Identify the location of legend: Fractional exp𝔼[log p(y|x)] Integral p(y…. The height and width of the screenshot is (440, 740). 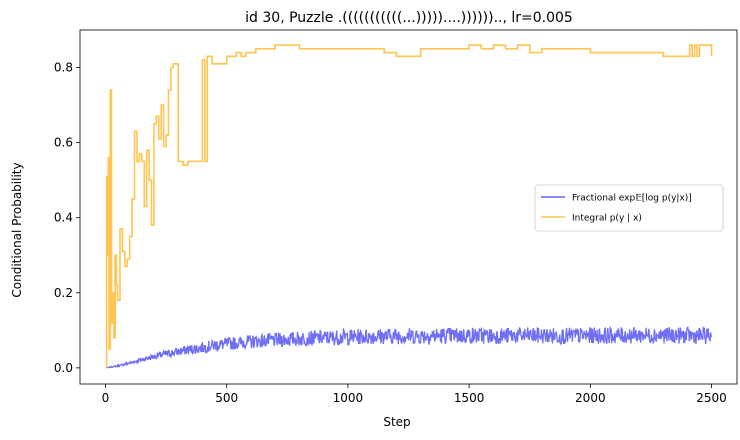
(629, 208).